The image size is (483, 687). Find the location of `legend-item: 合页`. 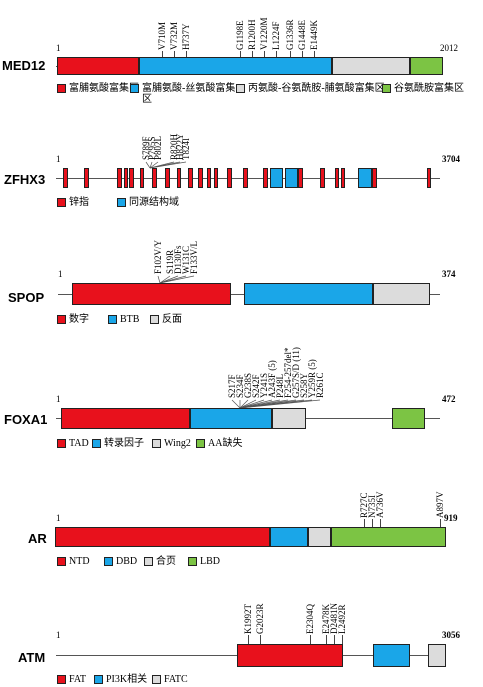

legend-item: 合页 is located at coordinates (160, 561).